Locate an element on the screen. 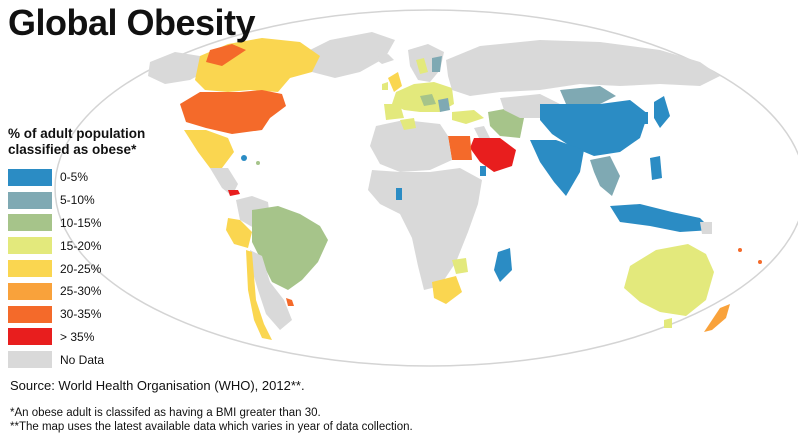  legend-item: 10-15% is located at coordinates (95, 223).